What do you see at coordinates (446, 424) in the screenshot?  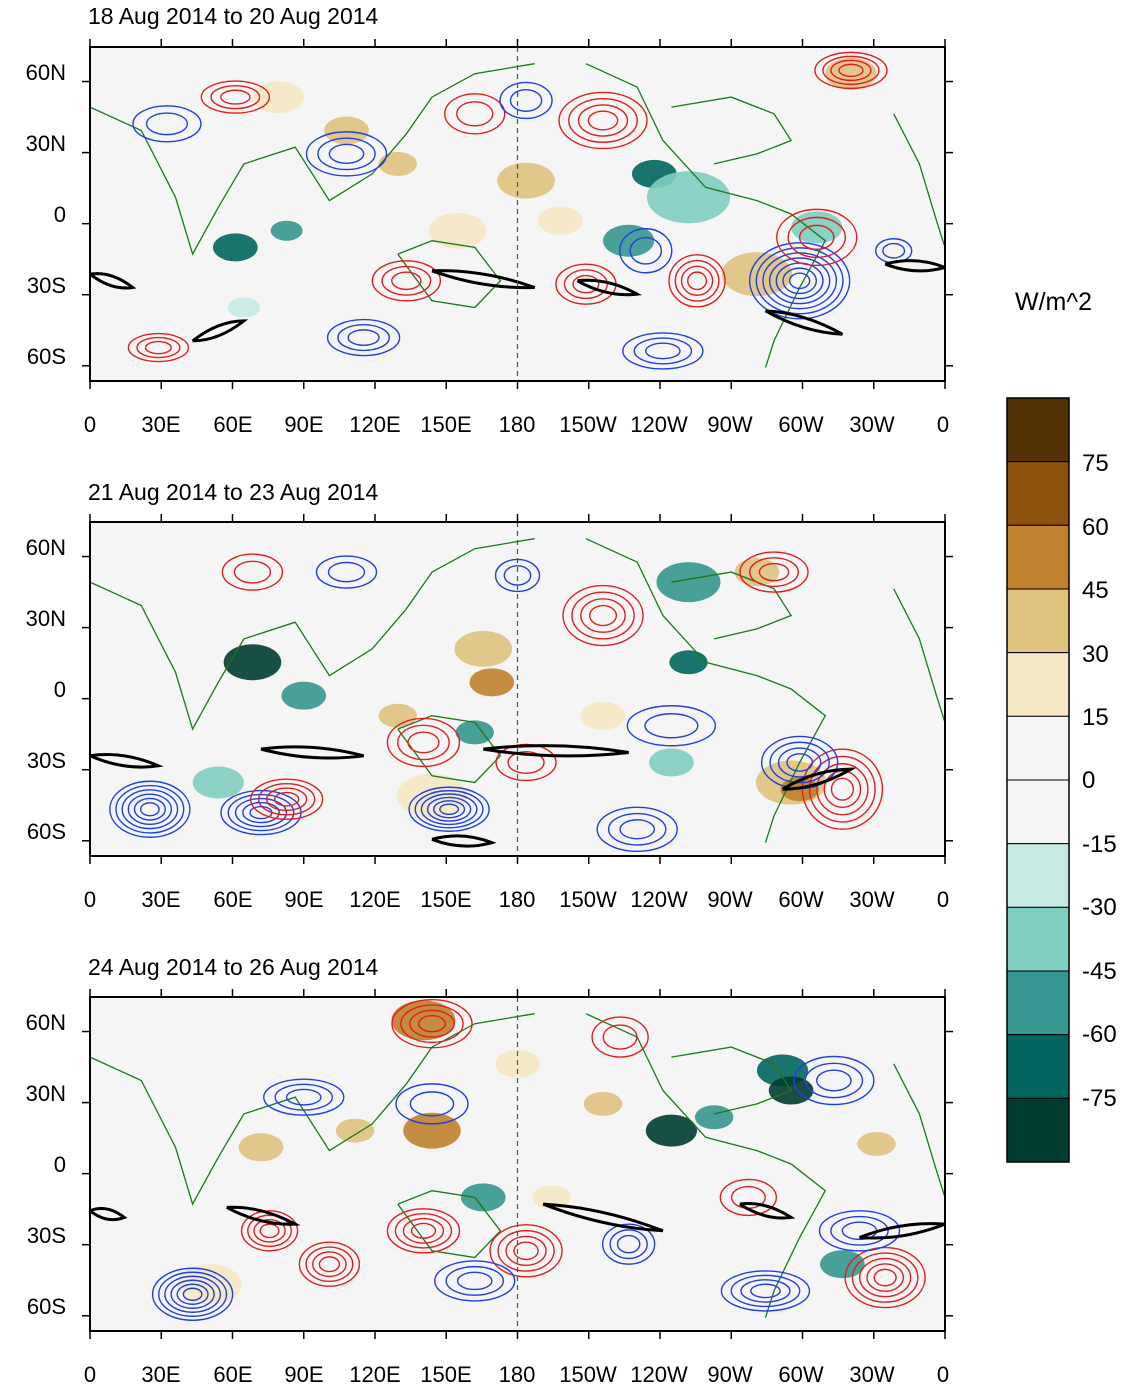 I see `lon-label: 150E` at bounding box center [446, 424].